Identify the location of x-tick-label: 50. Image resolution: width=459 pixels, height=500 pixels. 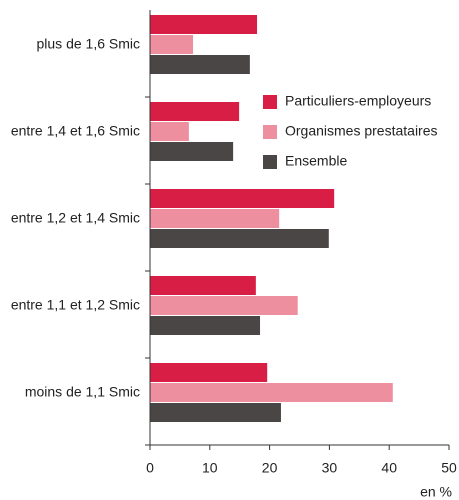
(449, 468).